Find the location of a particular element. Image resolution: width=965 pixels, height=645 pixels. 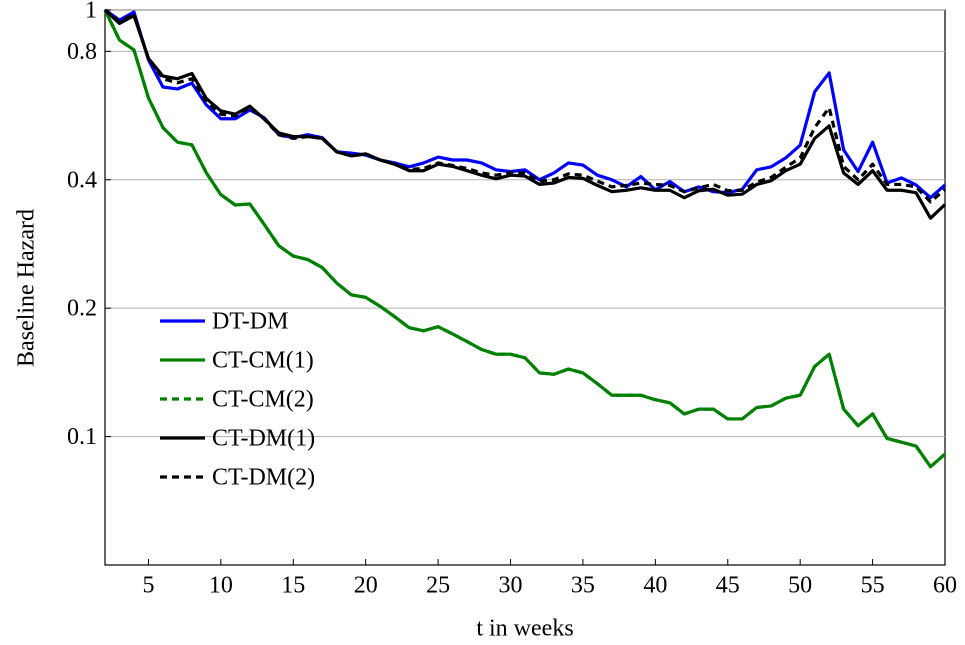

x-tick-label: 40 is located at coordinates (655, 586).